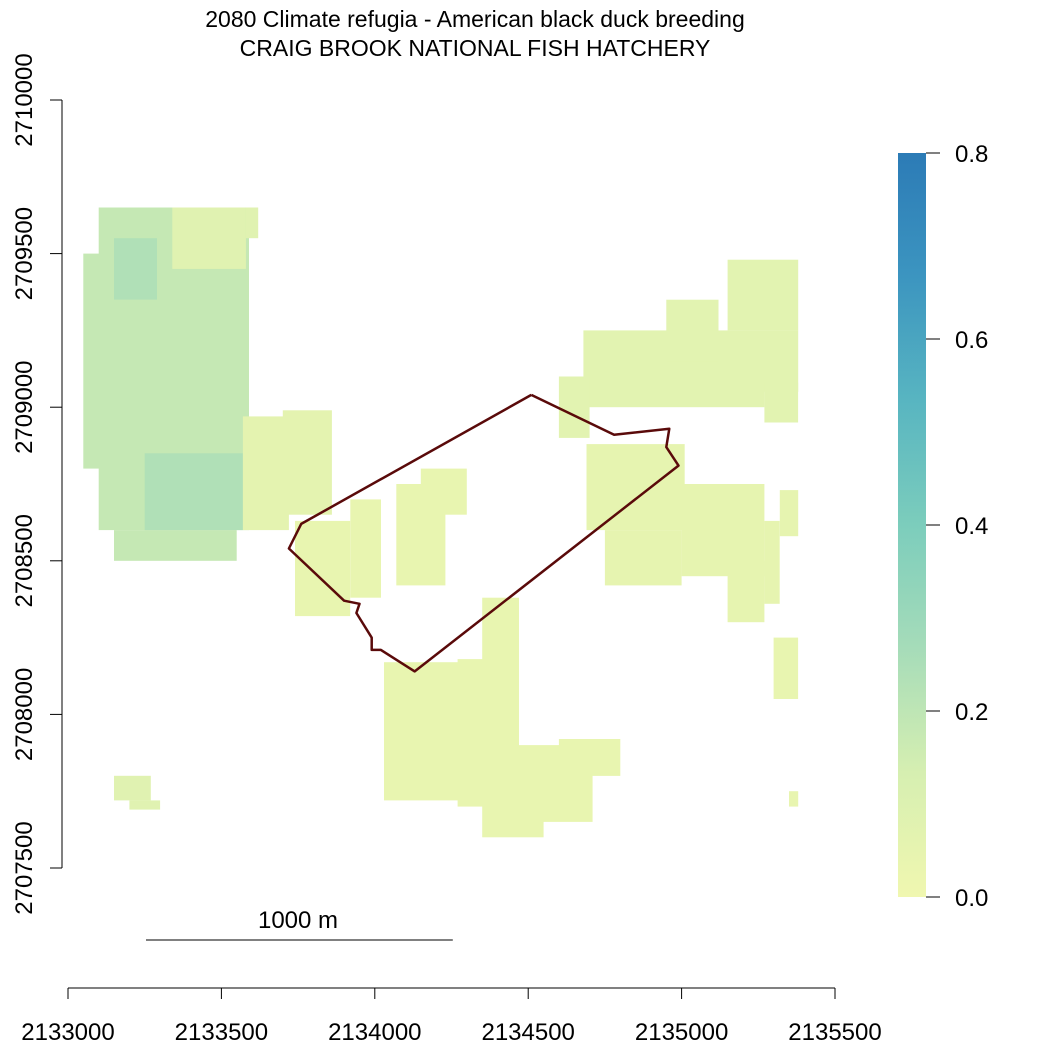 The width and height of the screenshot is (1050, 1050). I want to click on legend-tick-label: 0.2, so click(971, 712).